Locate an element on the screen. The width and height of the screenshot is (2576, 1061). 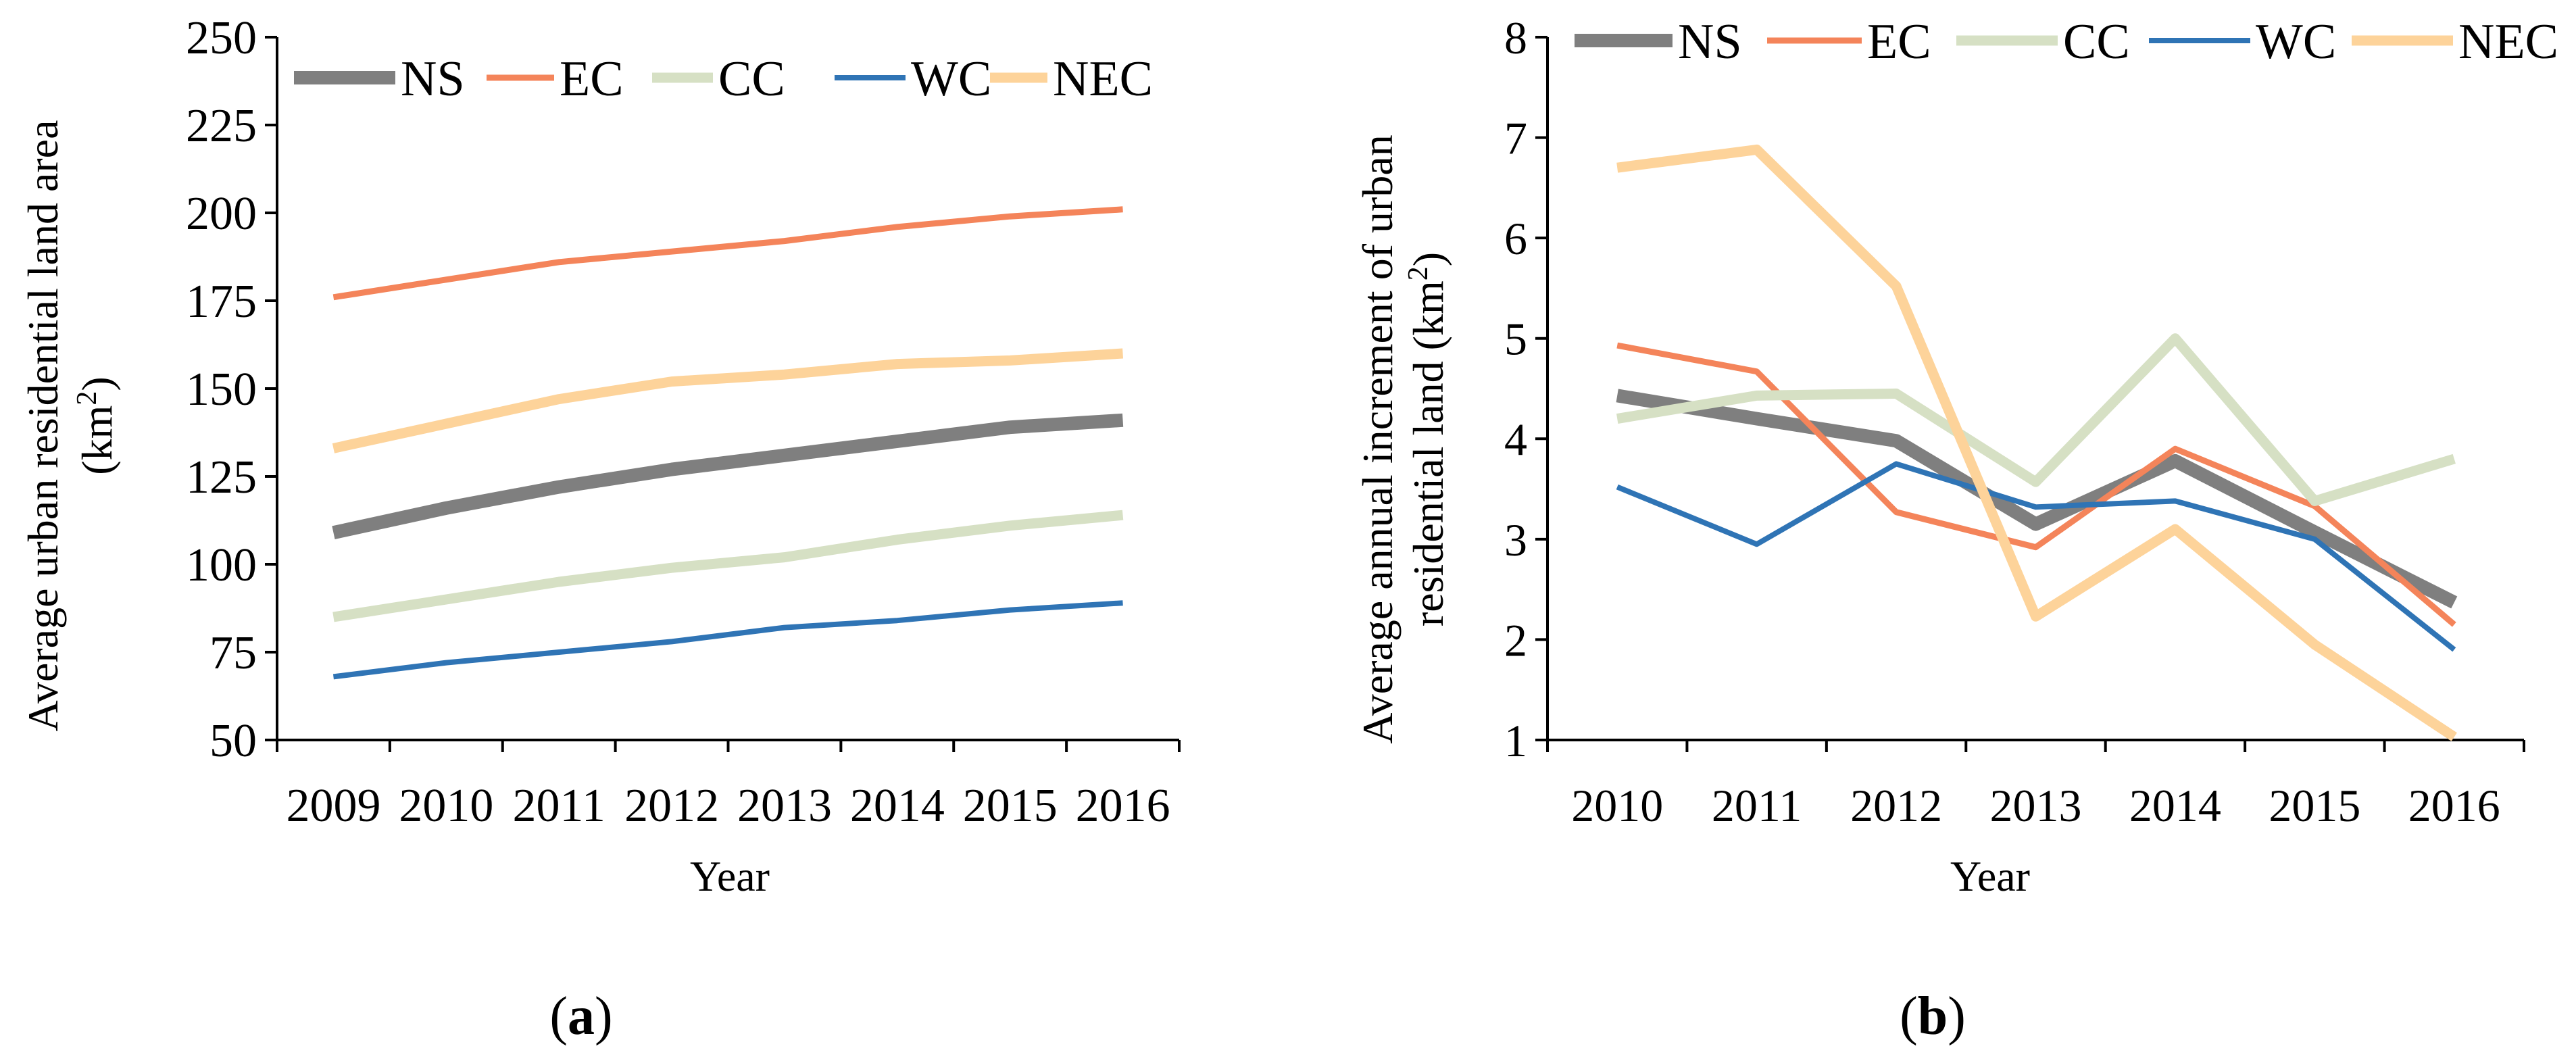
chart-b-y-tick-label: 6 is located at coordinates (1516, 238).